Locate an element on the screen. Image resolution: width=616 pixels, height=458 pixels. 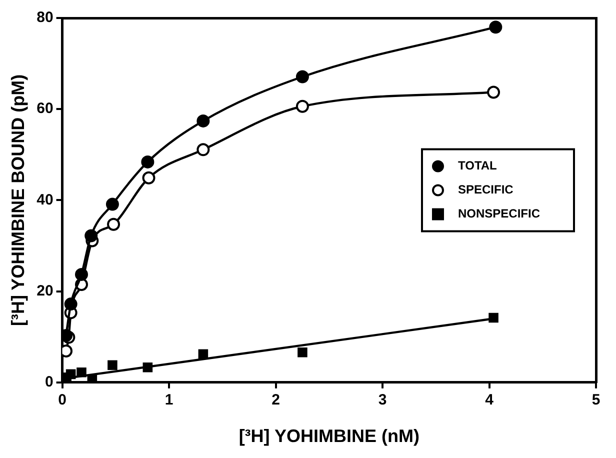
x-tick-label: 5 is located at coordinates (596, 400).